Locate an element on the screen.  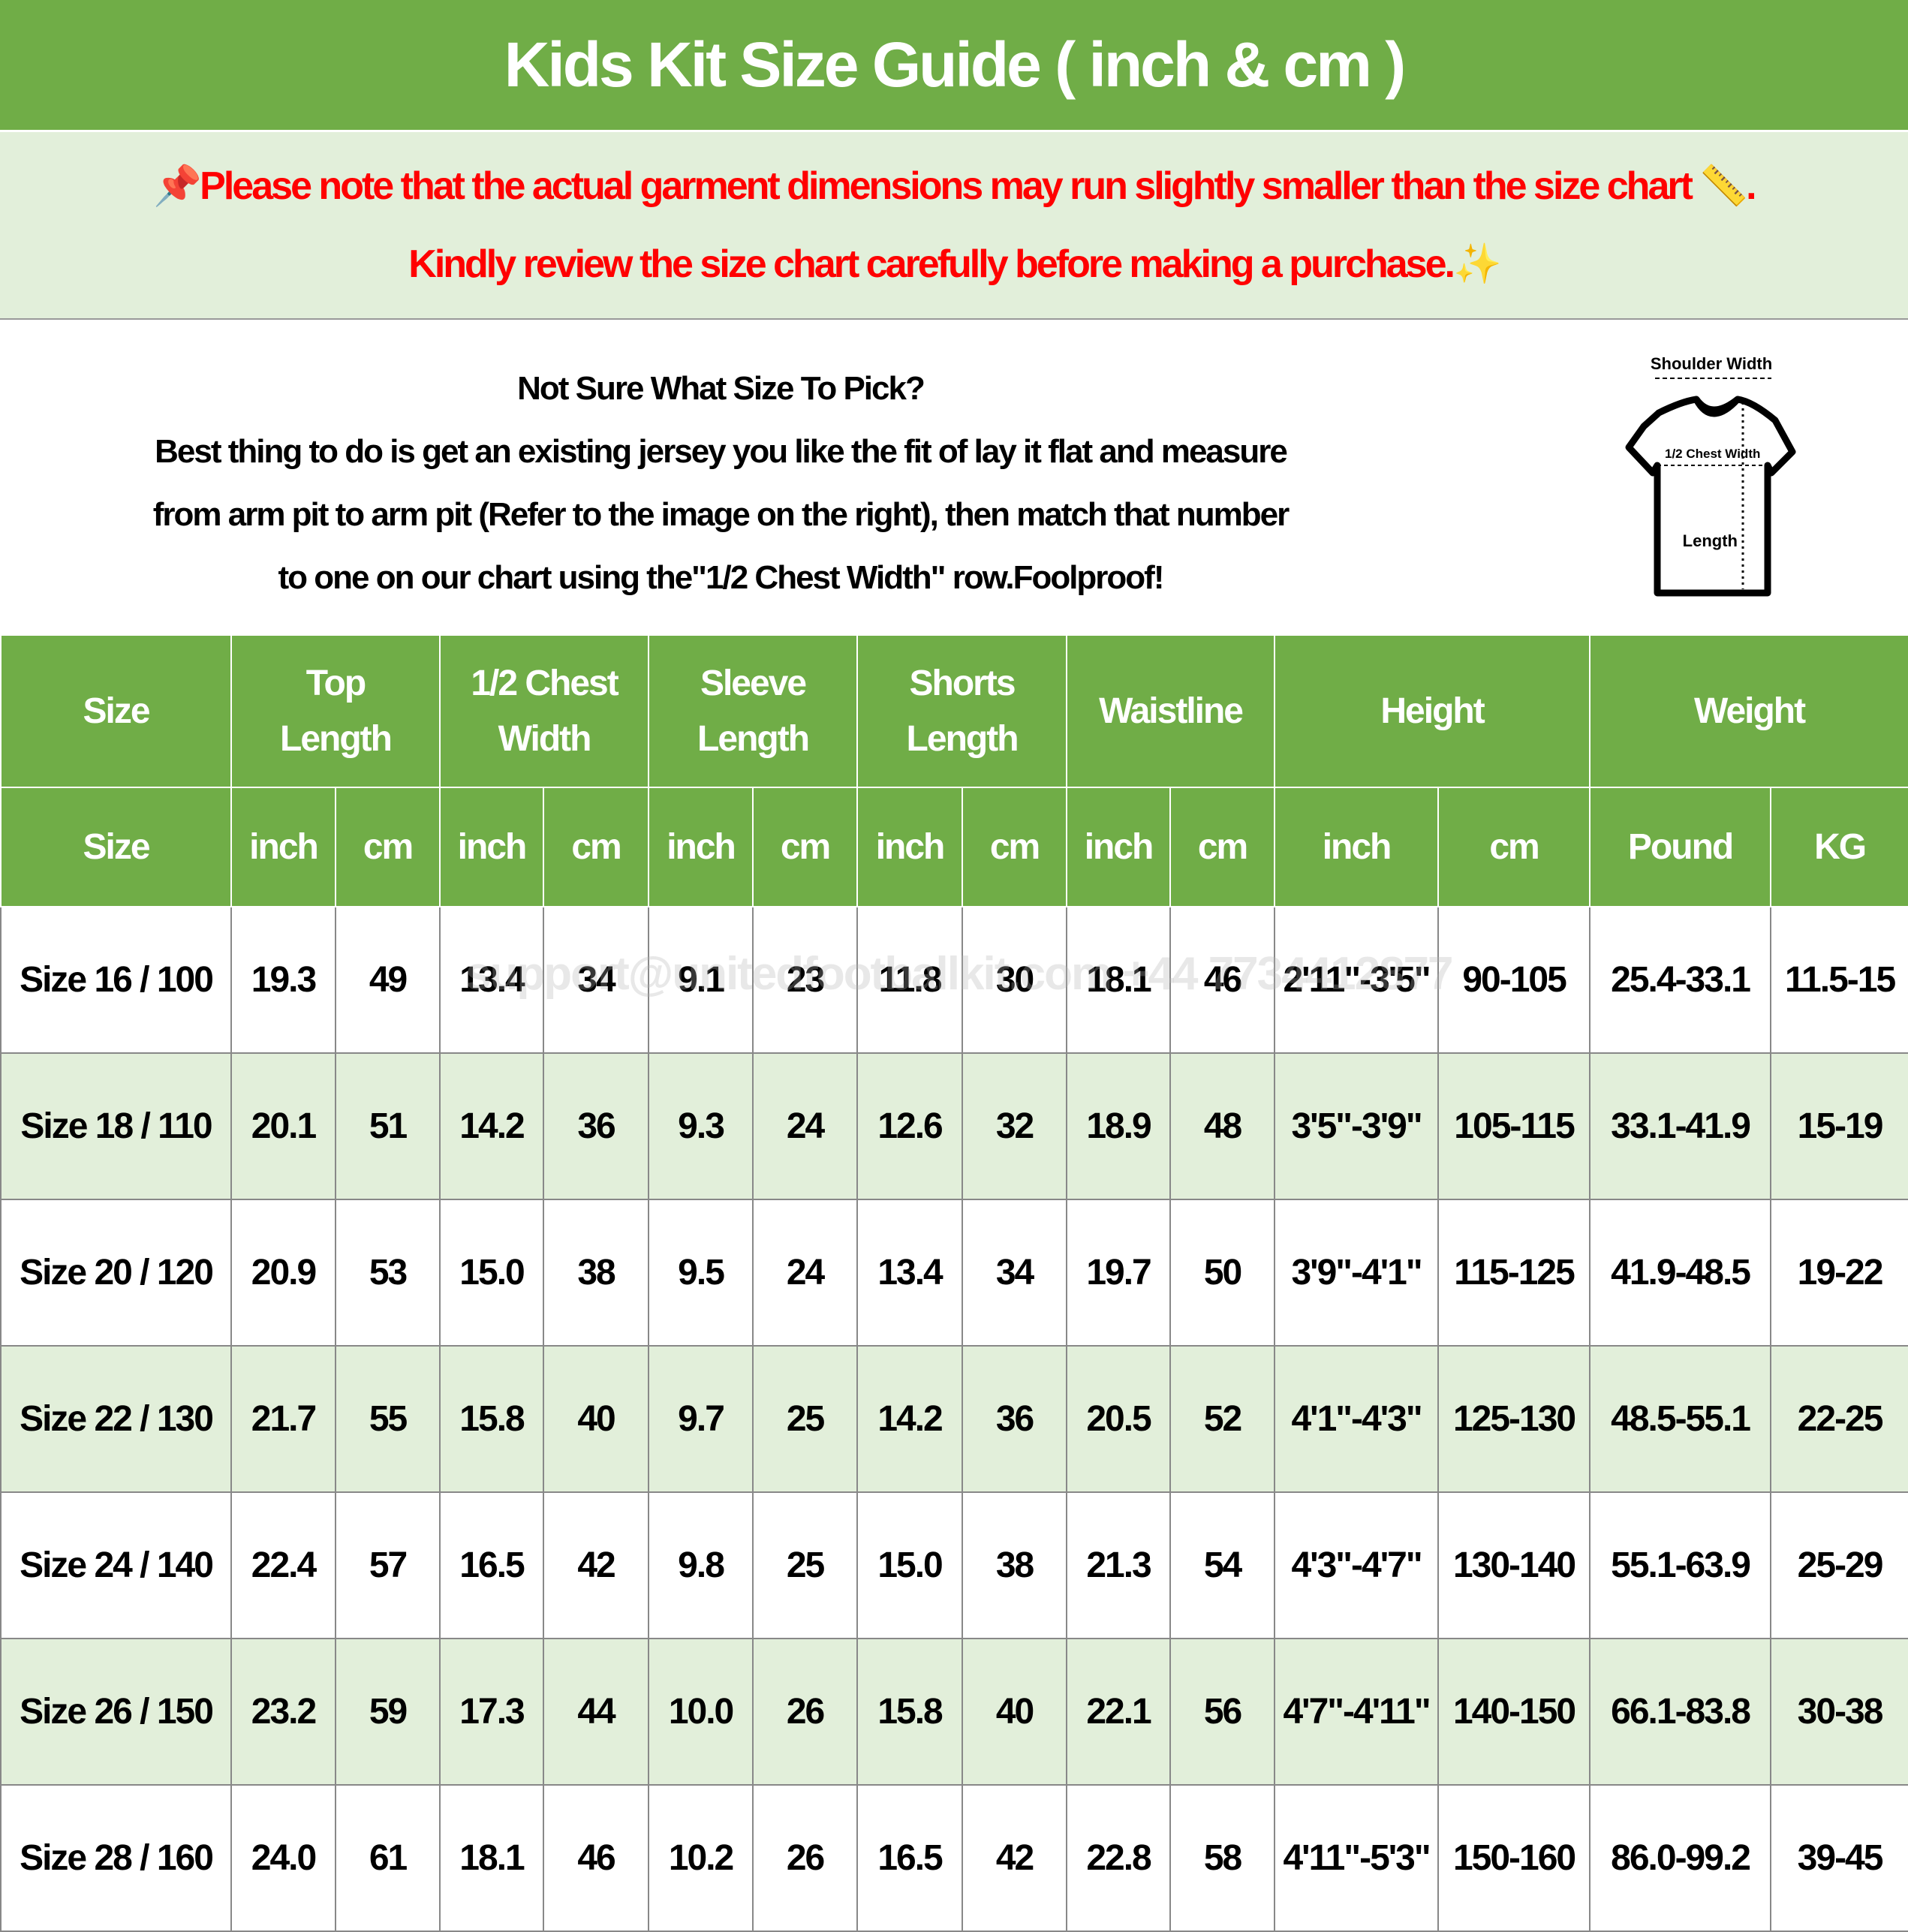
table-cell: 14.2 is located at coordinates (492, 1126).